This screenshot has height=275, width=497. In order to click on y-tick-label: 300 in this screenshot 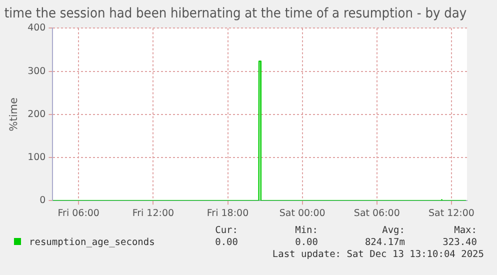, I will do `click(37, 71)`.